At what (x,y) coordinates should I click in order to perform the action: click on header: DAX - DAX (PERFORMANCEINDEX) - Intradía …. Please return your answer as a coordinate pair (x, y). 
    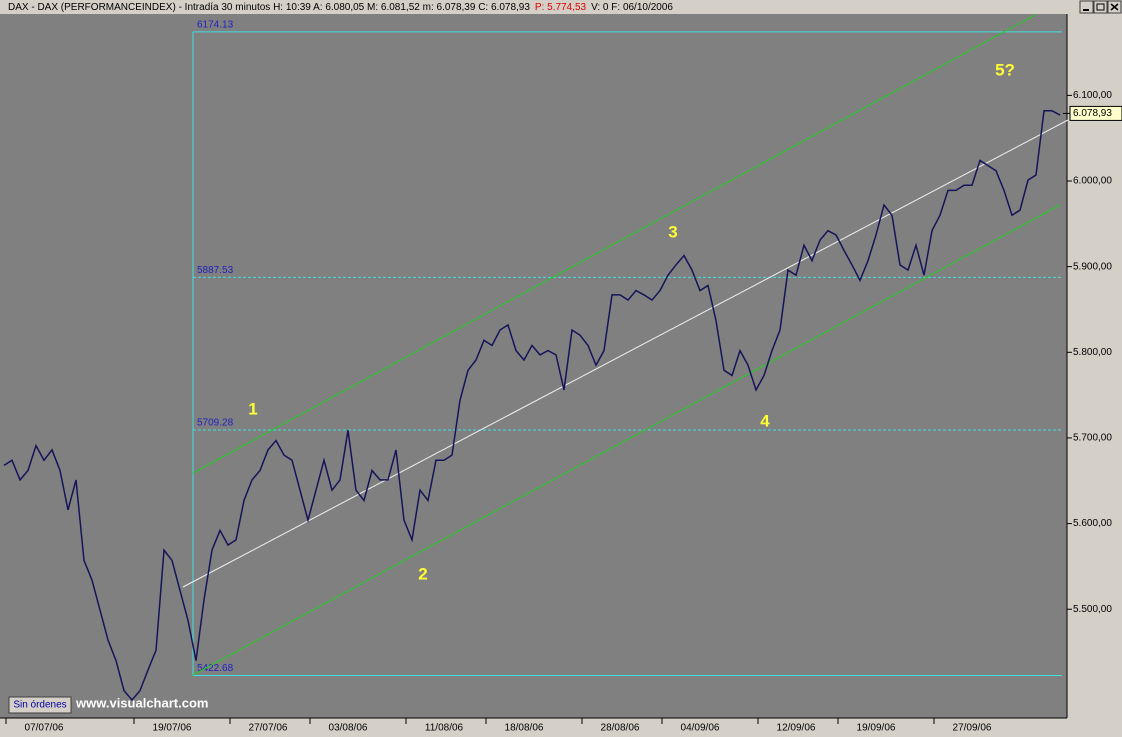
    Looking at the image, I should click on (340, 7).